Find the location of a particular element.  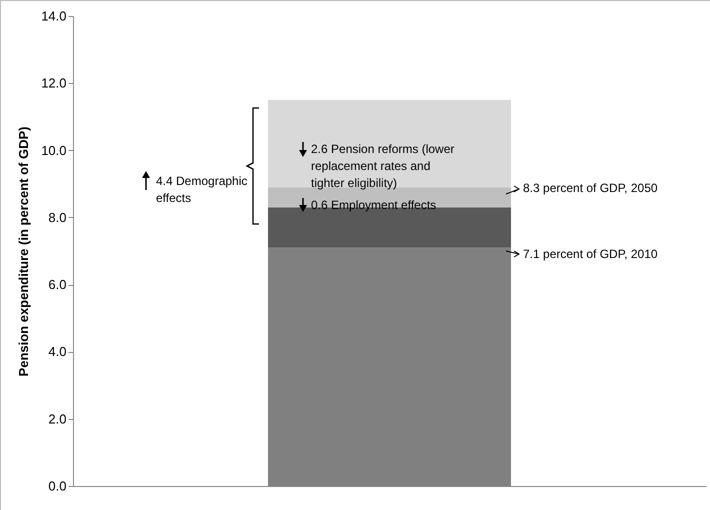

y-tick-label: 6.0 is located at coordinates (57, 284).